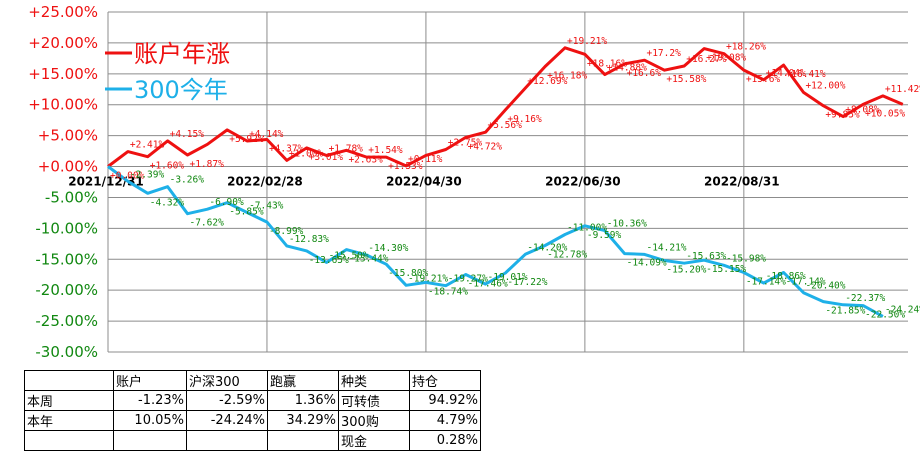  What do you see at coordinates (902, 89) in the screenshot?
I see `data-label: +11.42%` at bounding box center [902, 89].